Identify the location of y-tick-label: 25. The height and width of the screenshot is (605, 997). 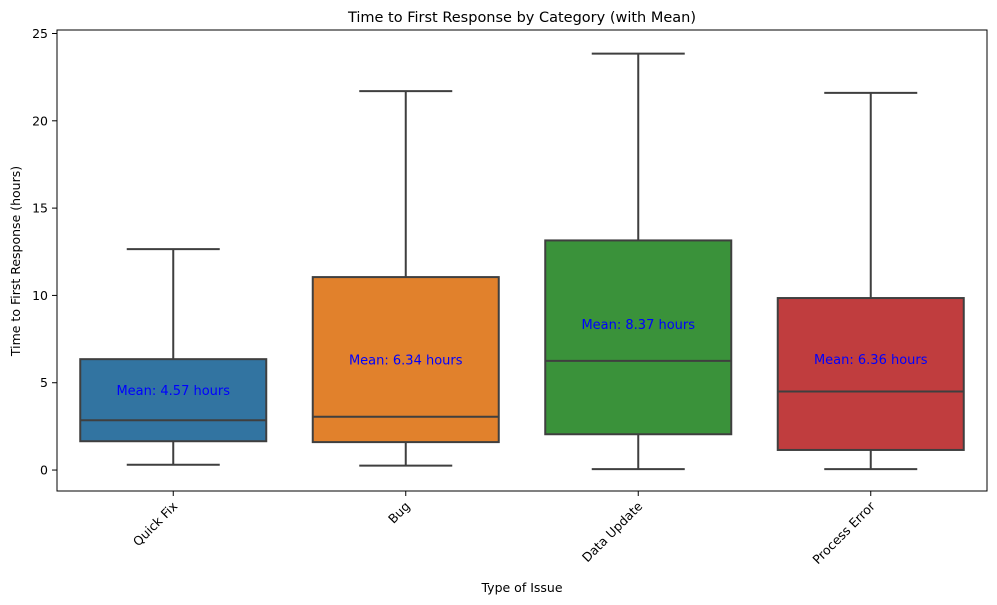
(40, 33).